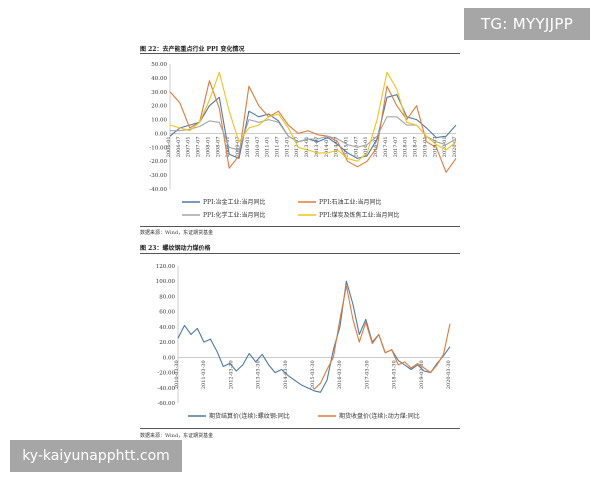  I want to click on chart2-legend-label: 期货收盘价(连续):动力煤:同比, so click(379, 416).